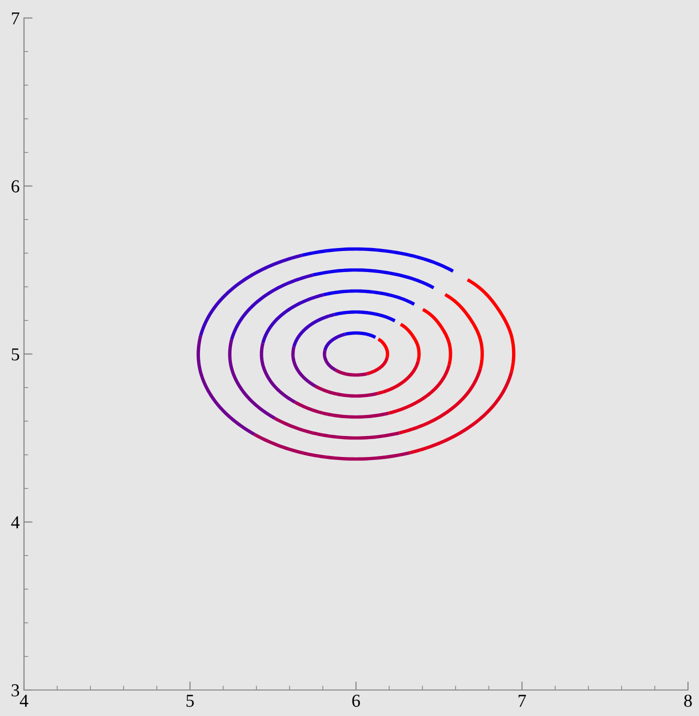 The height and width of the screenshot is (716, 699). I want to click on y-tick-label: 5, so click(16, 354).